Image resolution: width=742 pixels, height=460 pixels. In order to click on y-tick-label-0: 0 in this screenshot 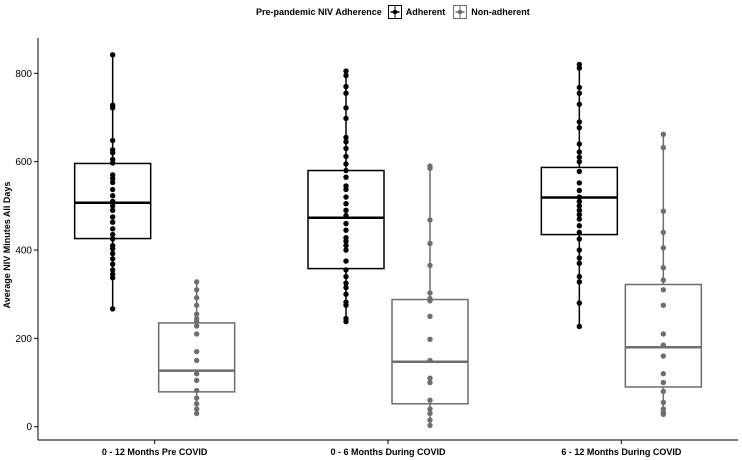, I will do `click(29, 427)`.